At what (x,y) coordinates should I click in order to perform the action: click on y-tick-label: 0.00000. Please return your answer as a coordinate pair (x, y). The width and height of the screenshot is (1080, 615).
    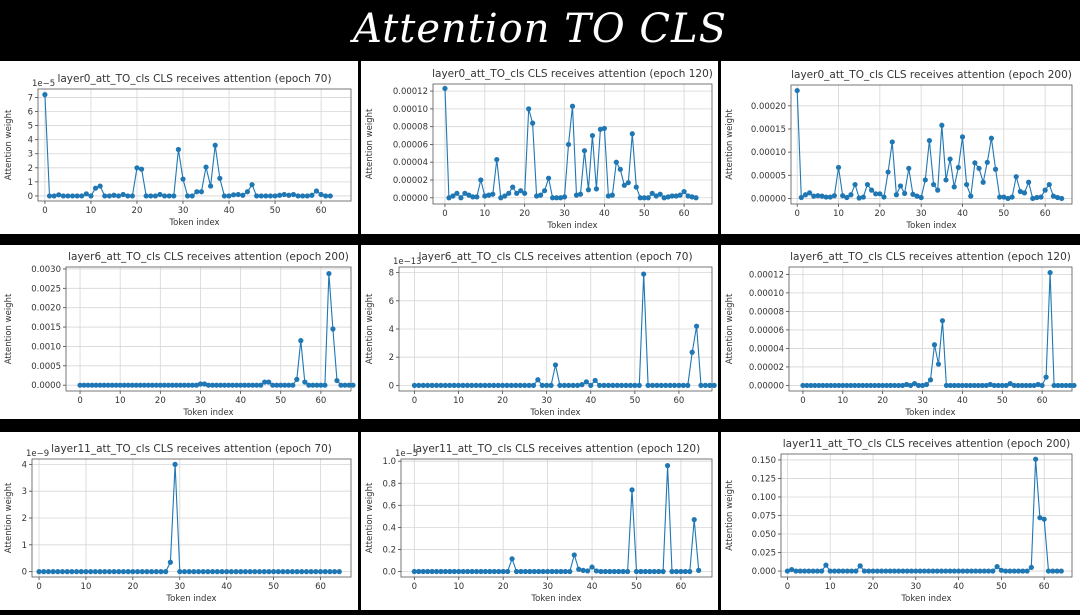
    Looking at the image, I should click on (768, 199).